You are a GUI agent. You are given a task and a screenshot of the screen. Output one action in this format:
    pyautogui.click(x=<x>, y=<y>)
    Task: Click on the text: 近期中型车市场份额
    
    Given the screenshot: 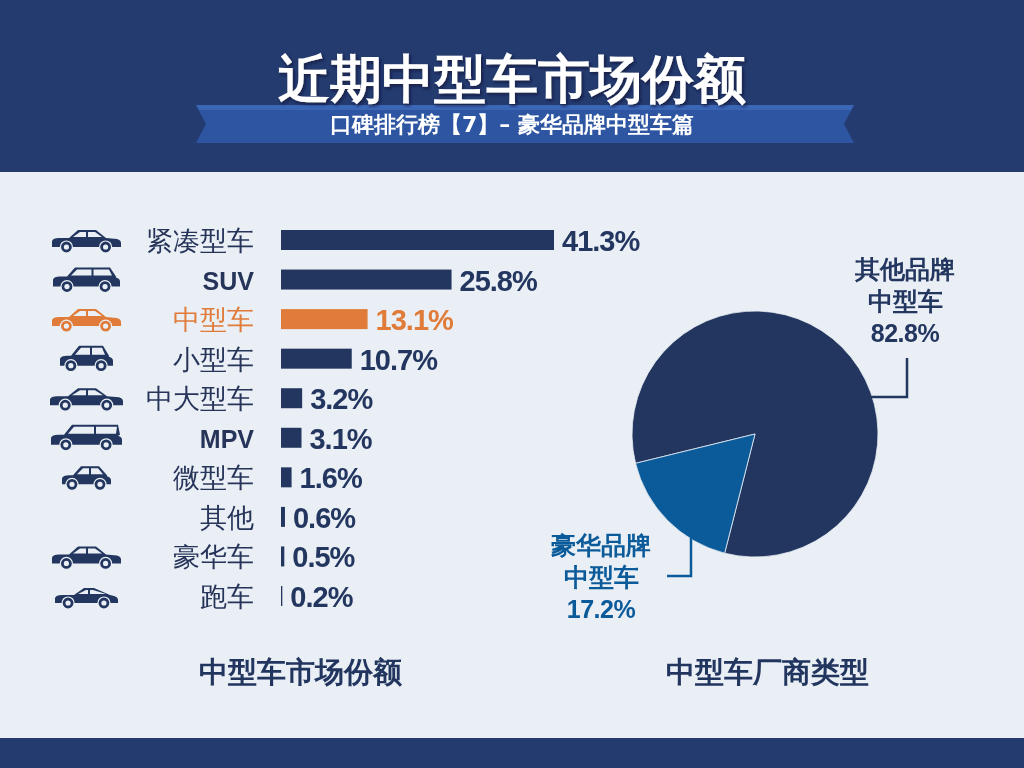 What is the action you would take?
    pyautogui.click(x=512, y=79)
    